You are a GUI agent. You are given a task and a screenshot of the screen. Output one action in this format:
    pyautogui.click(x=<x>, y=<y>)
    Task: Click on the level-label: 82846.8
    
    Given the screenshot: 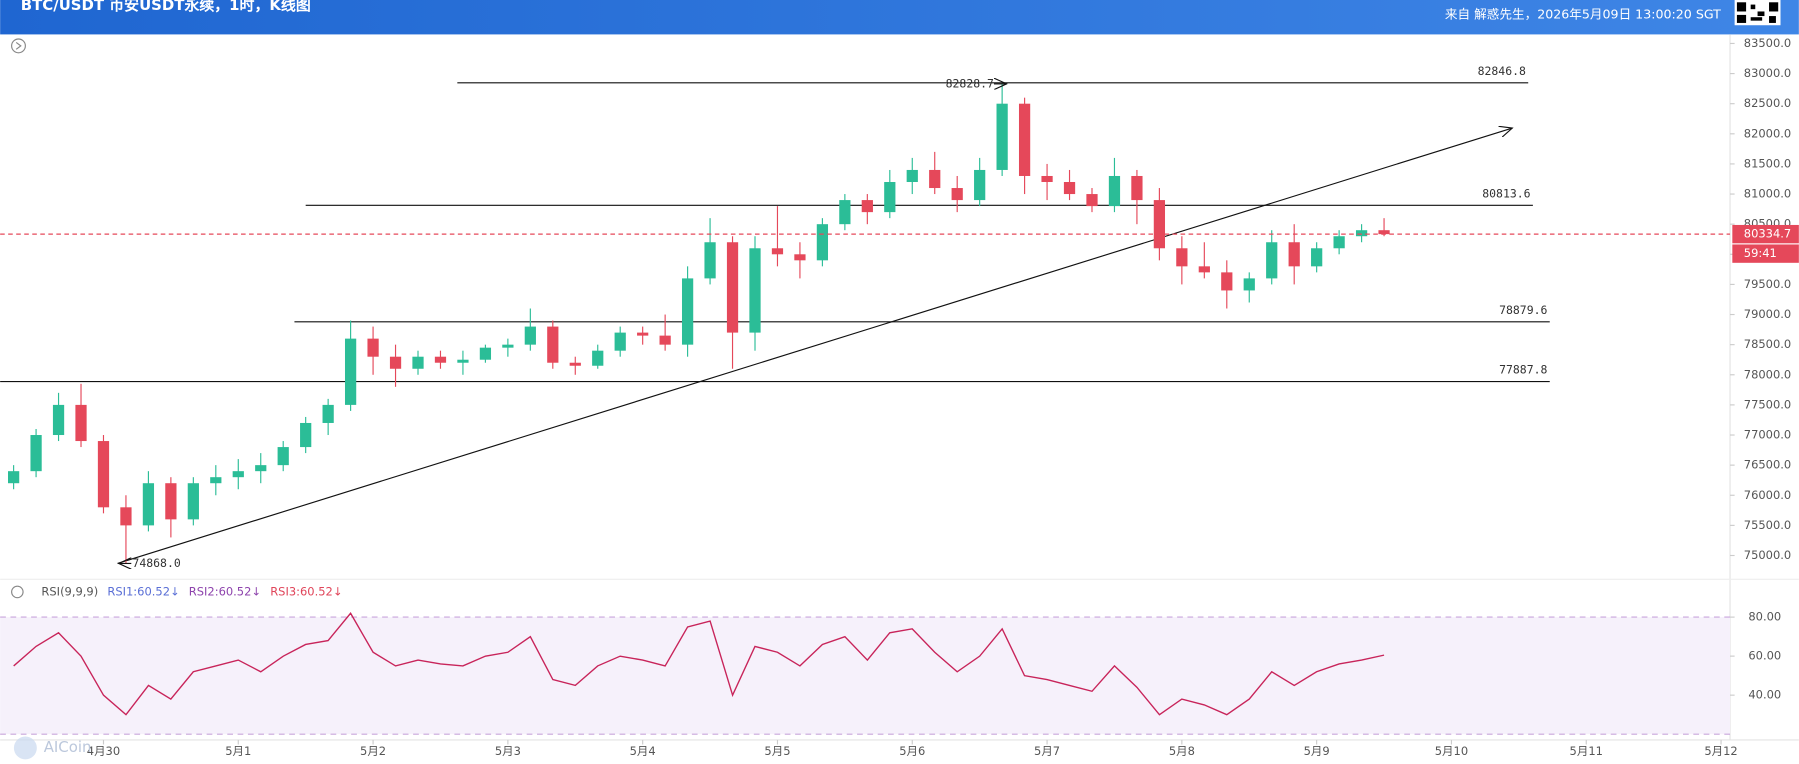 What is the action you would take?
    pyautogui.click(x=1502, y=71)
    